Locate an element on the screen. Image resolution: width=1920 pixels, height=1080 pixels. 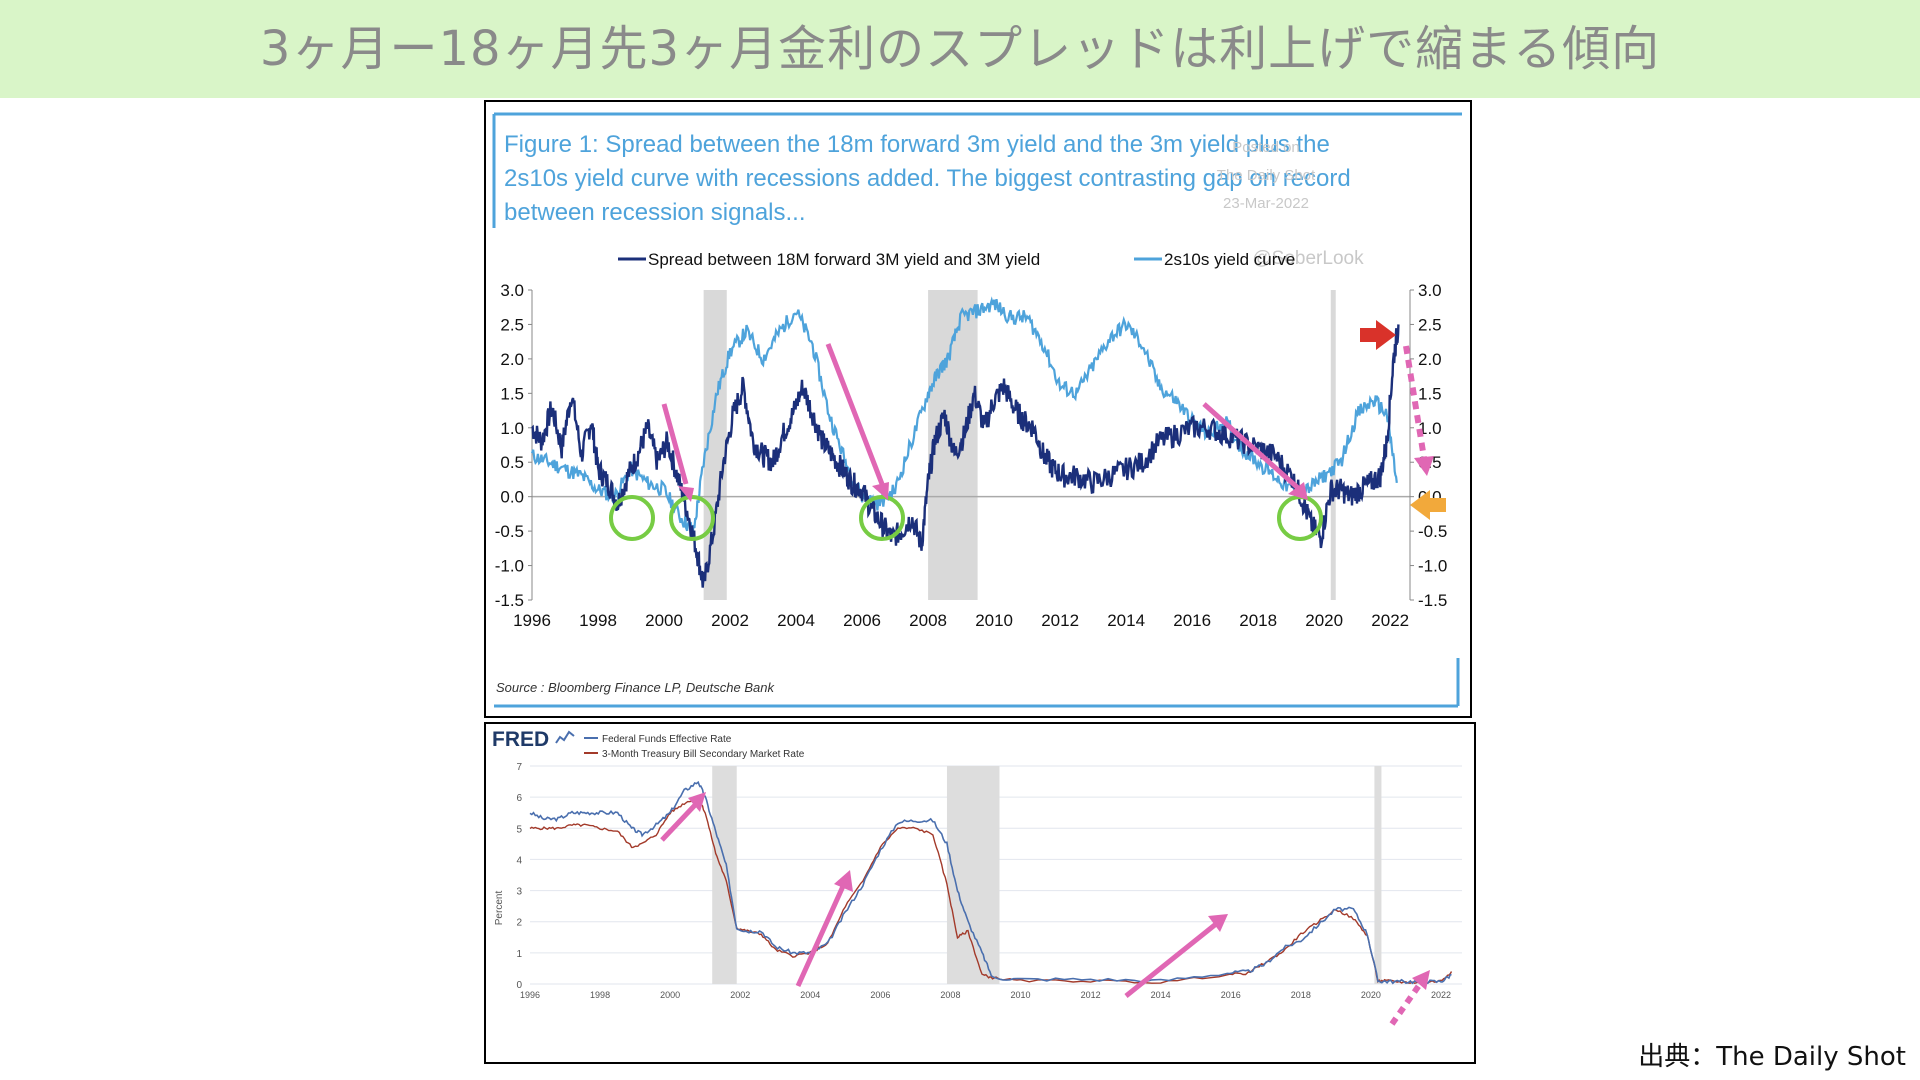
slide-title: 3ヶ月ー18ヶ月先3ヶ月金利のスプレッドは利上げで縮まる傾向 is located at coordinates (960, 49).